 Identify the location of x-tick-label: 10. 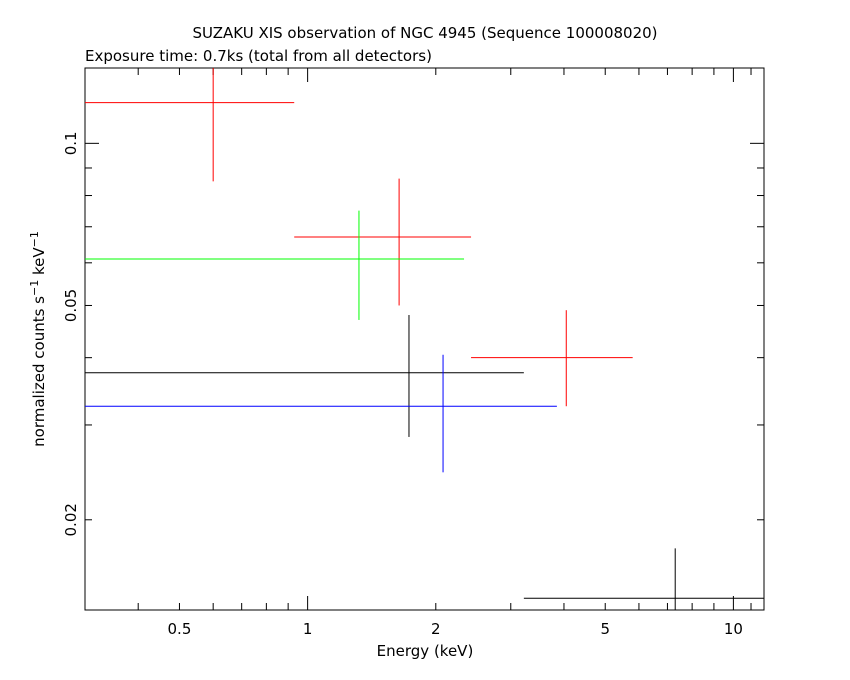
(733, 629).